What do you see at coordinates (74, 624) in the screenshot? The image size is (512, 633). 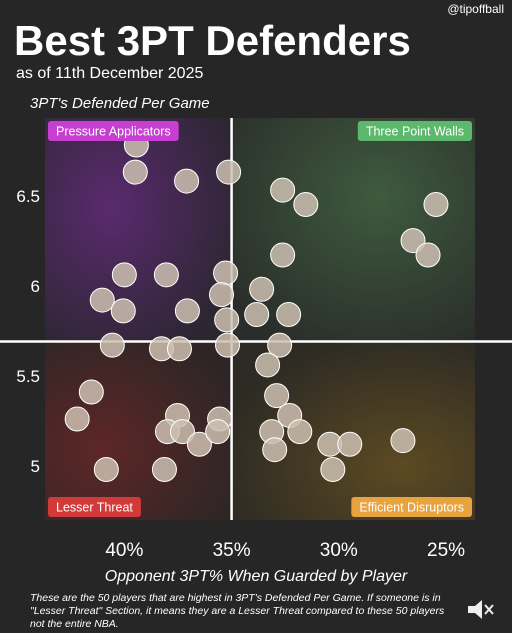 I see `note-line: not the entire NBA.` at bounding box center [74, 624].